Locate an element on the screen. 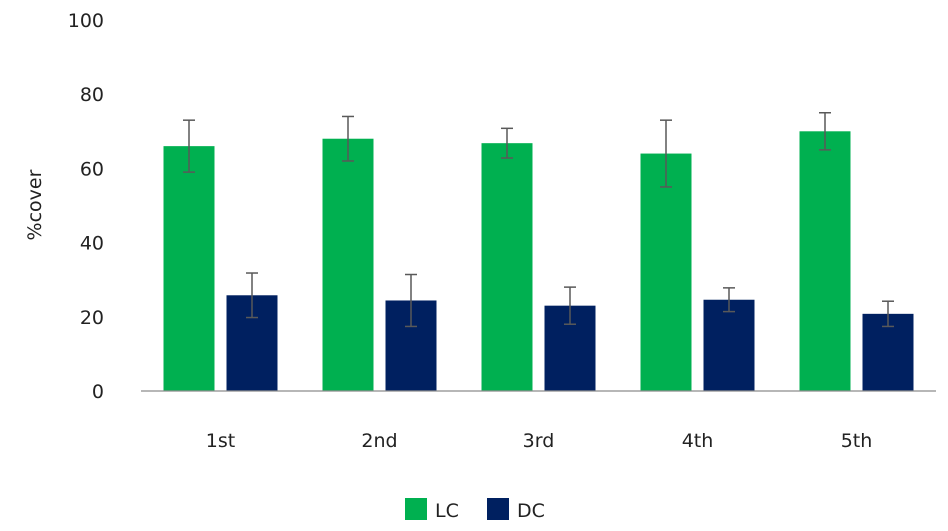 This screenshot has width=948, height=531. y-tick-label: 20 is located at coordinates (92, 318).